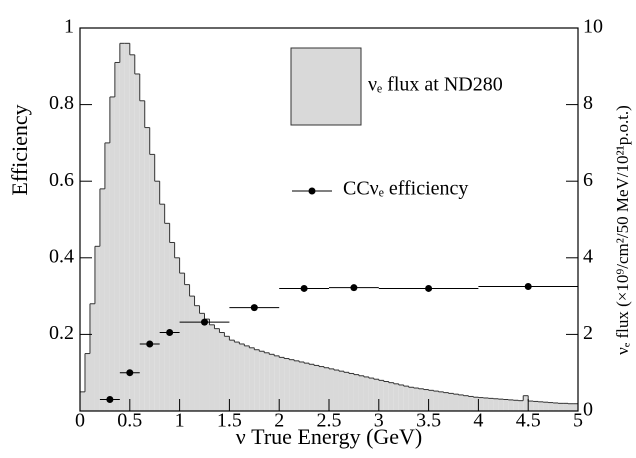 This screenshot has width=636, height=458. What do you see at coordinates (578, 421) in the screenshot?
I see `x-tick-label: 5` at bounding box center [578, 421].